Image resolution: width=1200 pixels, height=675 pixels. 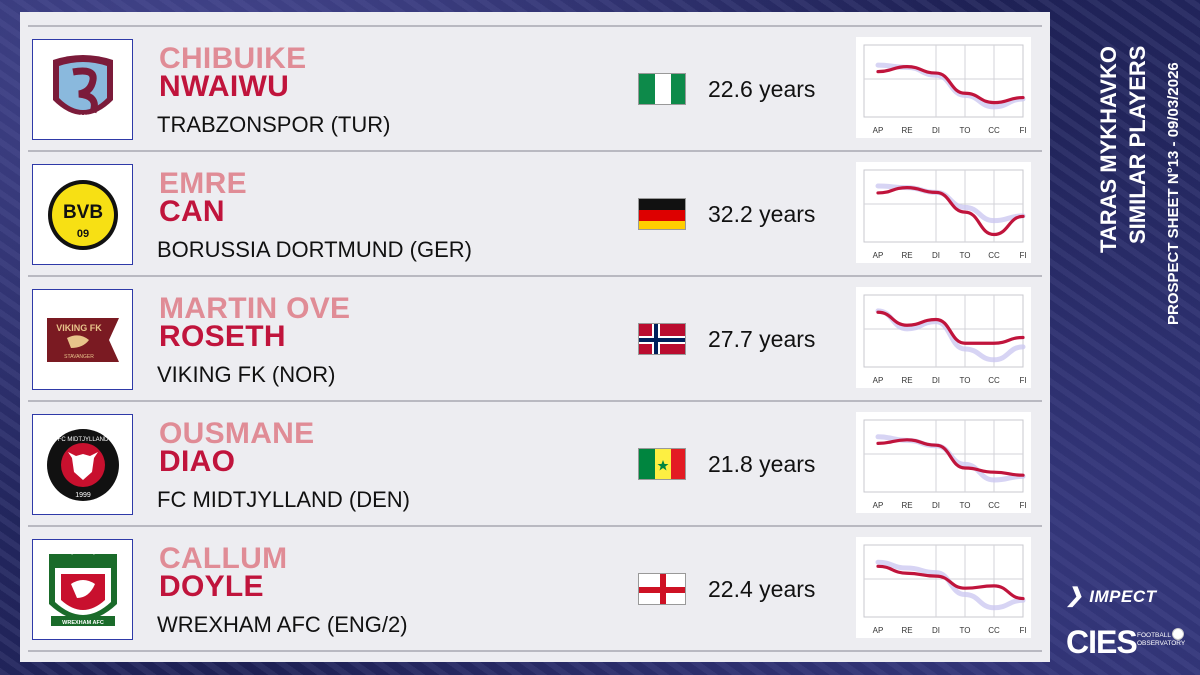 I want to click on title-line-2: SIMILAR PLAYERS, so click(x=1137, y=144).